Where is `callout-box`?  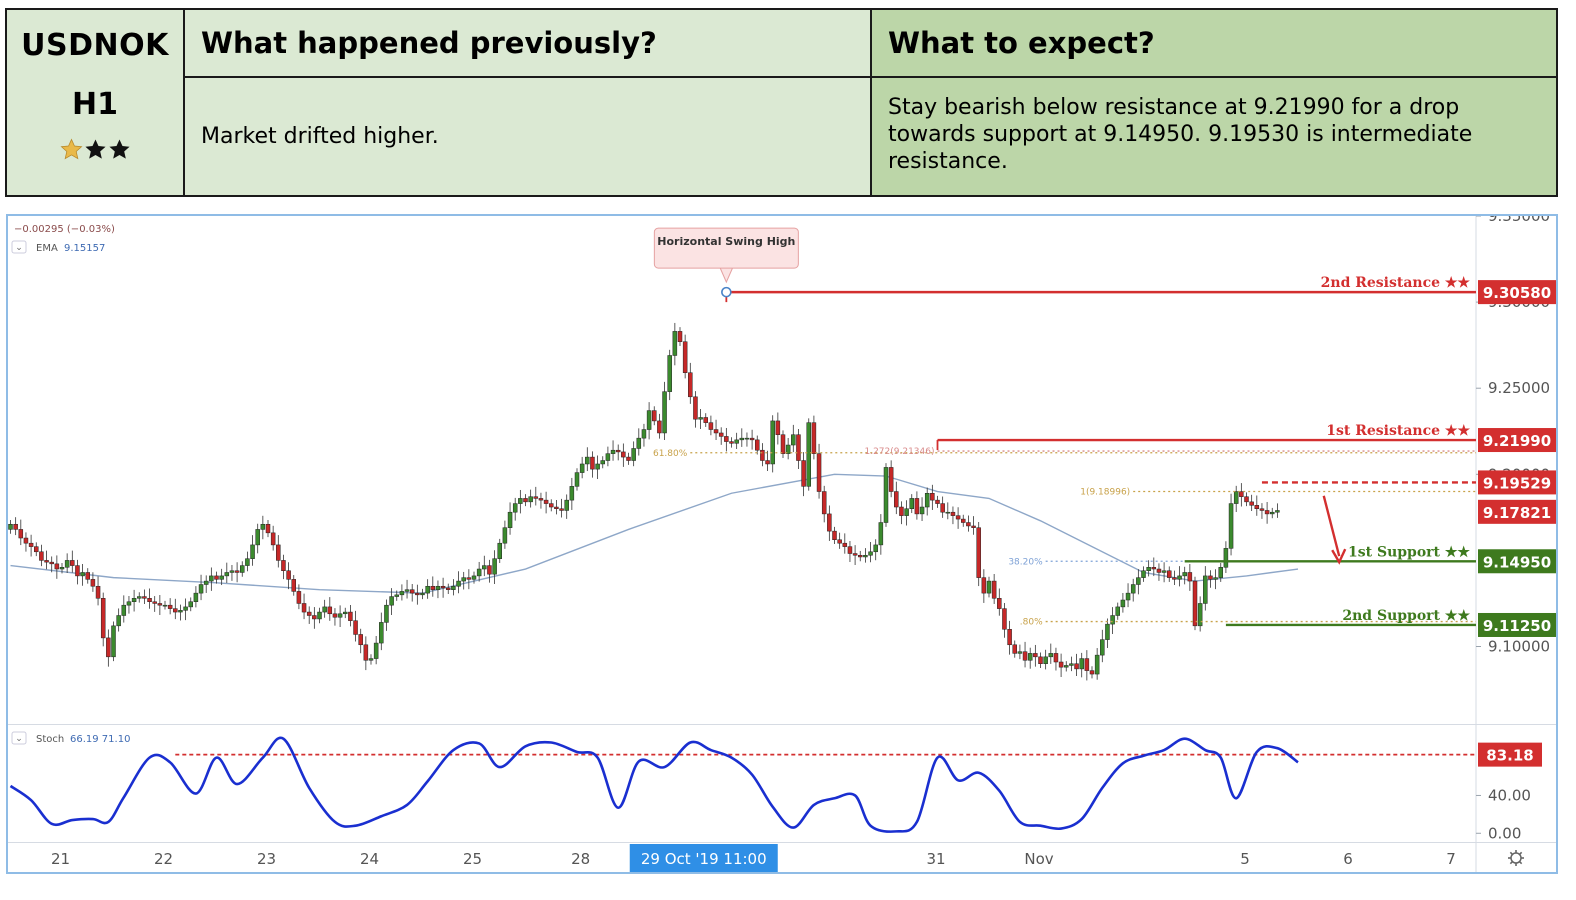
callout-box is located at coordinates (726, 248).